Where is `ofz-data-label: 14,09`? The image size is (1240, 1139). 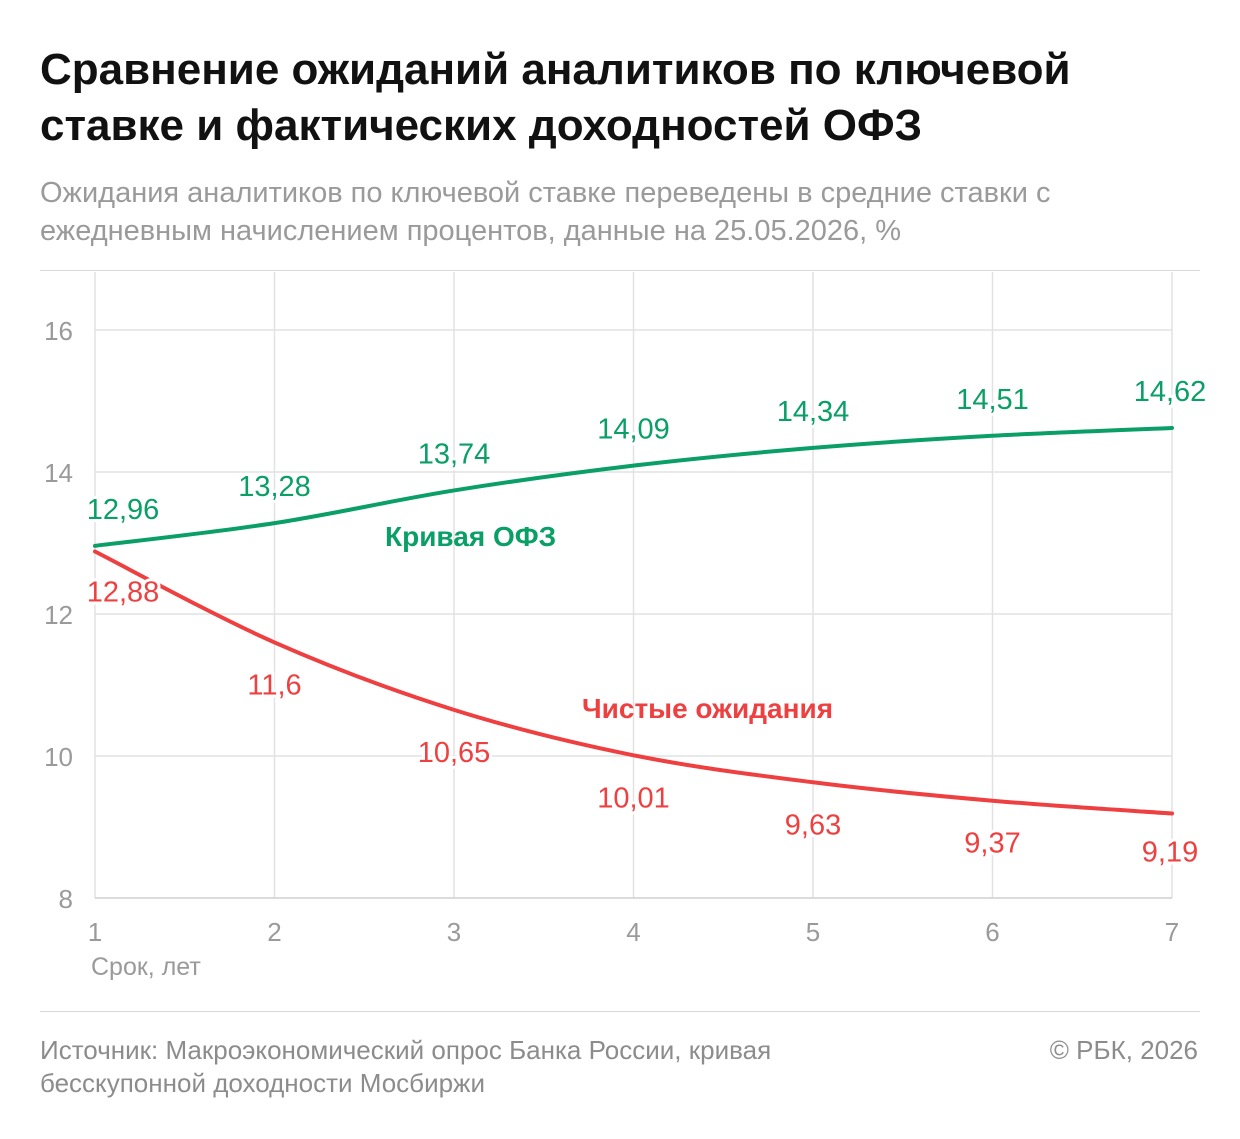
ofz-data-label: 14,09 is located at coordinates (633, 430).